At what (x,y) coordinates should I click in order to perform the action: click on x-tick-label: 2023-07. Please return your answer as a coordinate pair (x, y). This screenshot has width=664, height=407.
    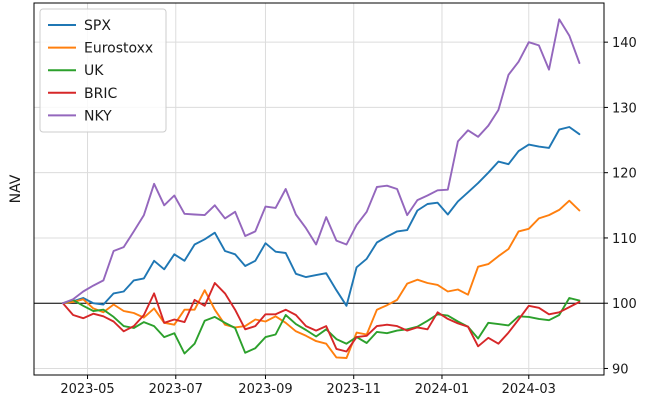
    Looking at the image, I should click on (176, 389).